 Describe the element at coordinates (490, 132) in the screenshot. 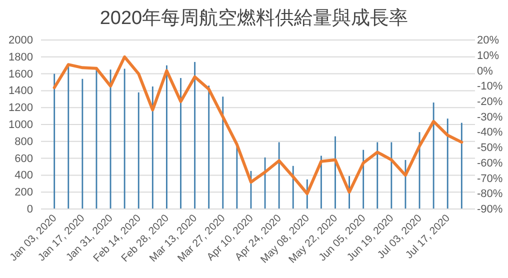

I see `y2-tick-label: -40%` at that location.